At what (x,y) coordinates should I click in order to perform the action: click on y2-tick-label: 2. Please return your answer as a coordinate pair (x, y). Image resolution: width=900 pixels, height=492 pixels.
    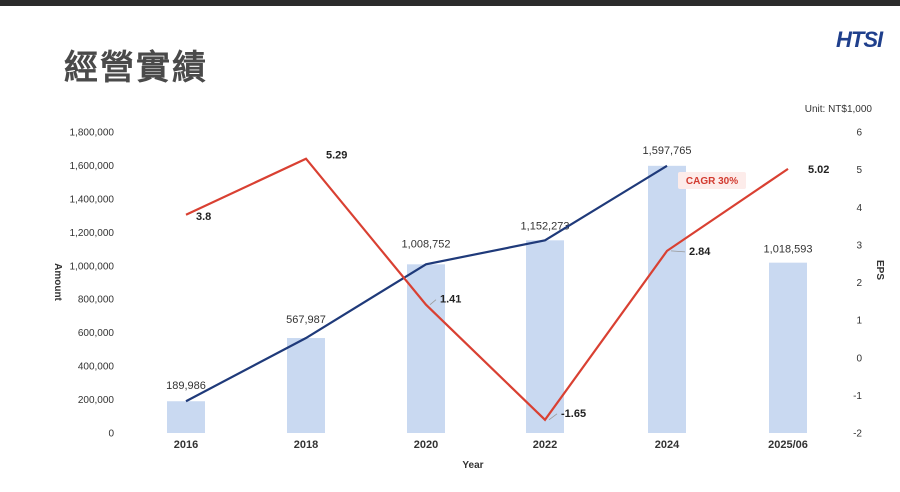
    Looking at the image, I should click on (859, 283).